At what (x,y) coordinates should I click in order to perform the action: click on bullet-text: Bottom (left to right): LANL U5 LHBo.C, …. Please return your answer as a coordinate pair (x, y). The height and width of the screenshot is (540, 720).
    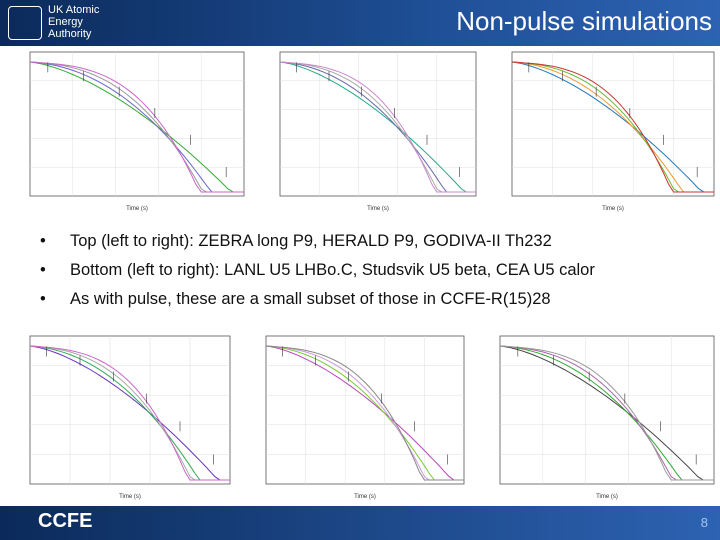
    Looking at the image, I should click on (332, 270).